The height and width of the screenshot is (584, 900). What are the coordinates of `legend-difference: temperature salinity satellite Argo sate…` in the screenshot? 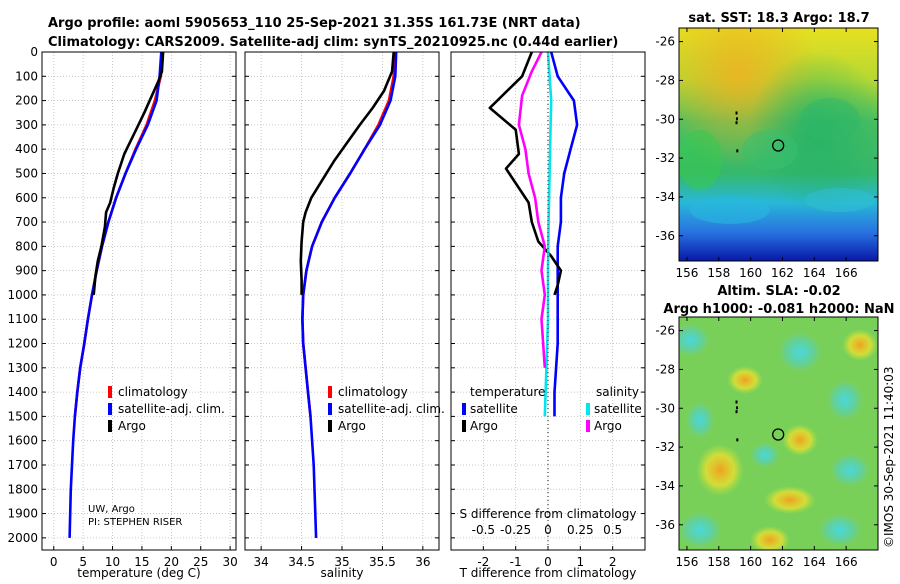 It's located at (552, 409).